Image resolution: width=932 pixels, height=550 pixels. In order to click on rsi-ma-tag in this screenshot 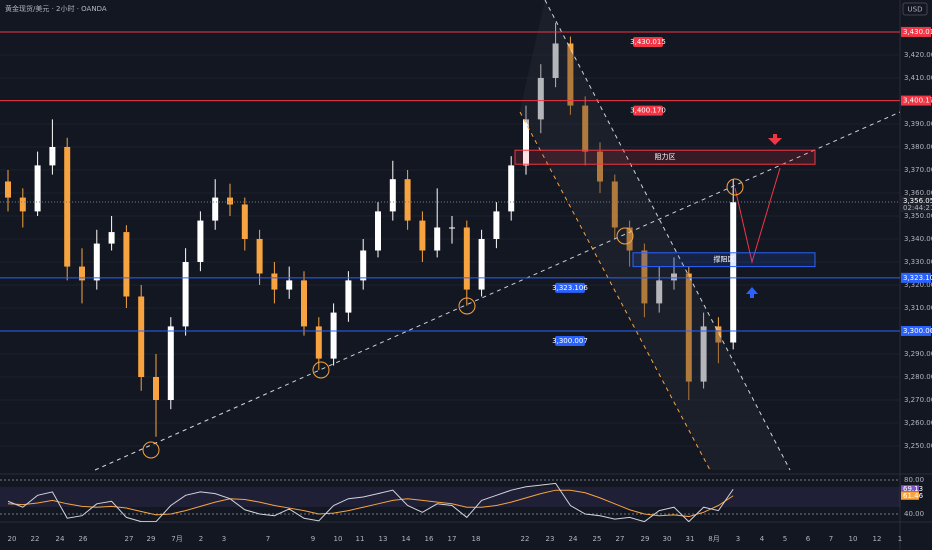, I will do `click(910, 495)`.